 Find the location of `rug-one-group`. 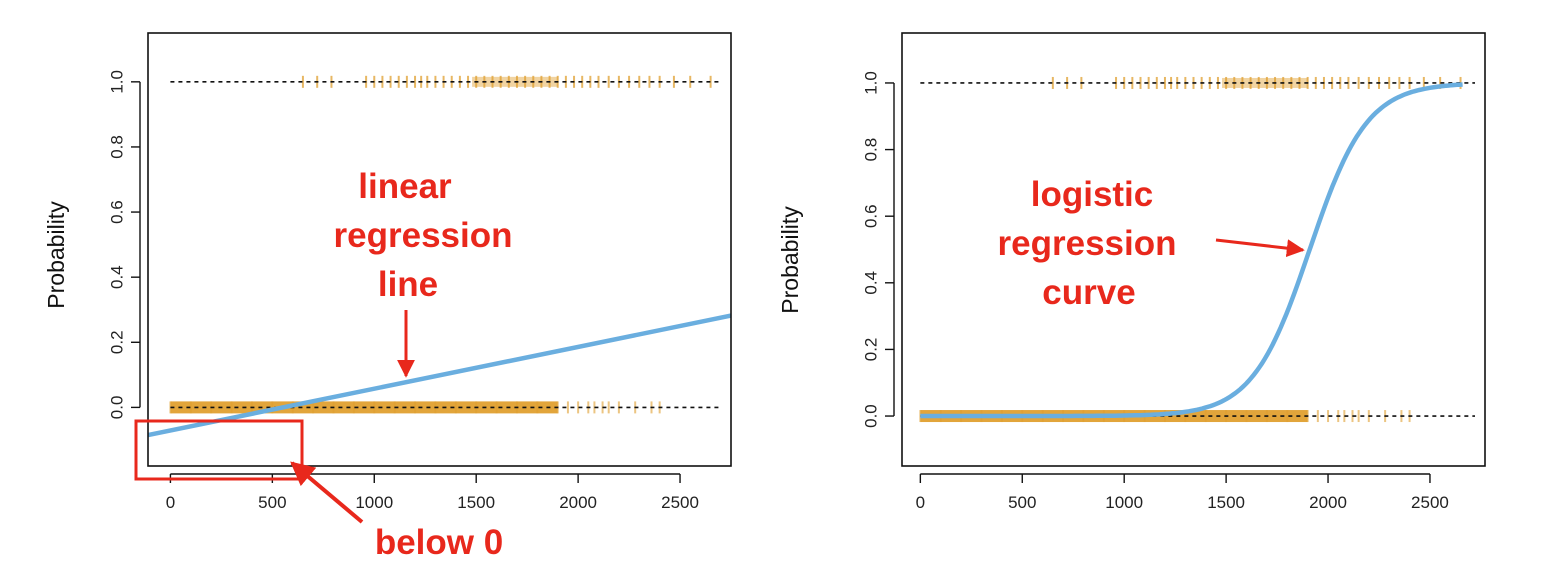

rug-one-group is located at coordinates (1256, 82).